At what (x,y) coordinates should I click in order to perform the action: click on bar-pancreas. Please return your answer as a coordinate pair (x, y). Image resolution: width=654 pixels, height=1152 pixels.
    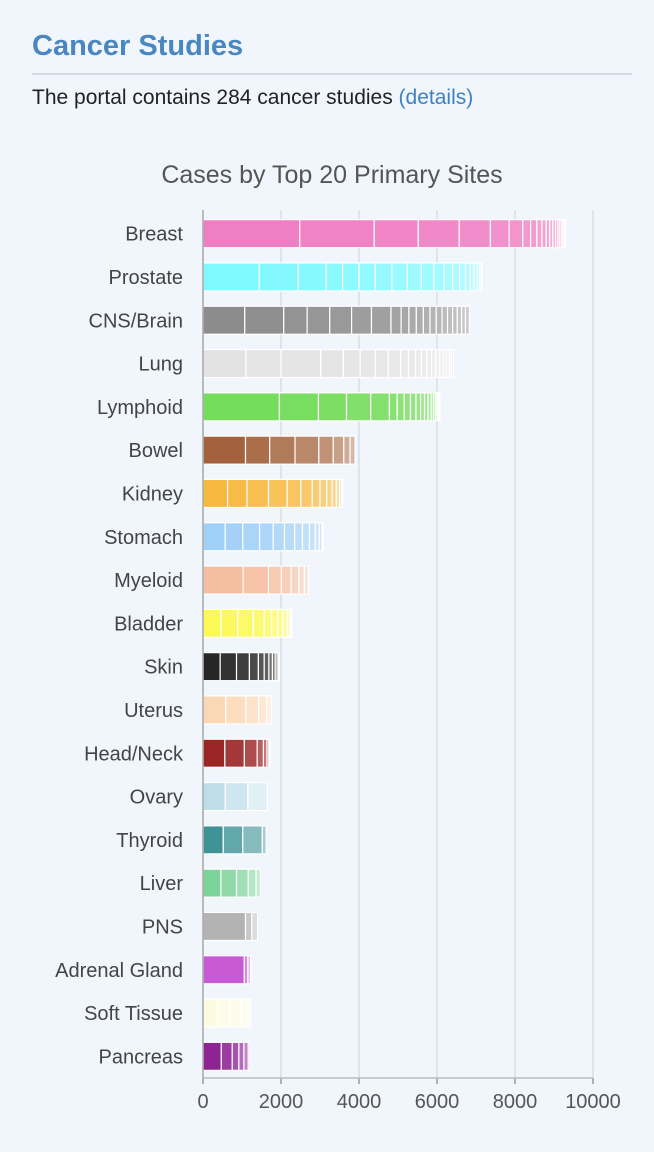
    Looking at the image, I should click on (226, 1056).